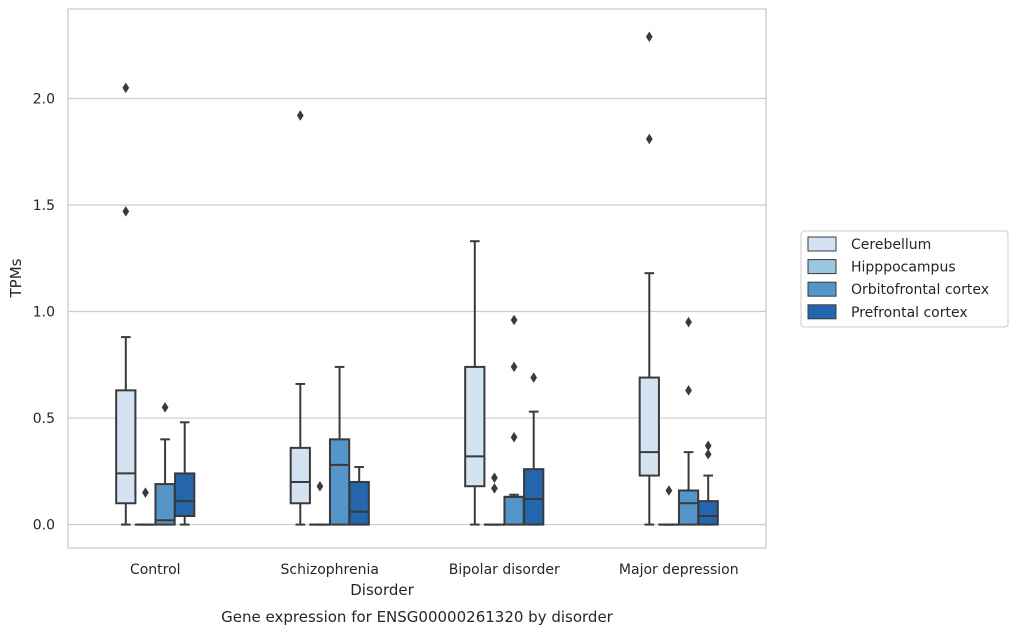 This screenshot has height=634, width=1018. What do you see at coordinates (44, 526) in the screenshot?
I see `y-tick-label: 0.0` at bounding box center [44, 526].